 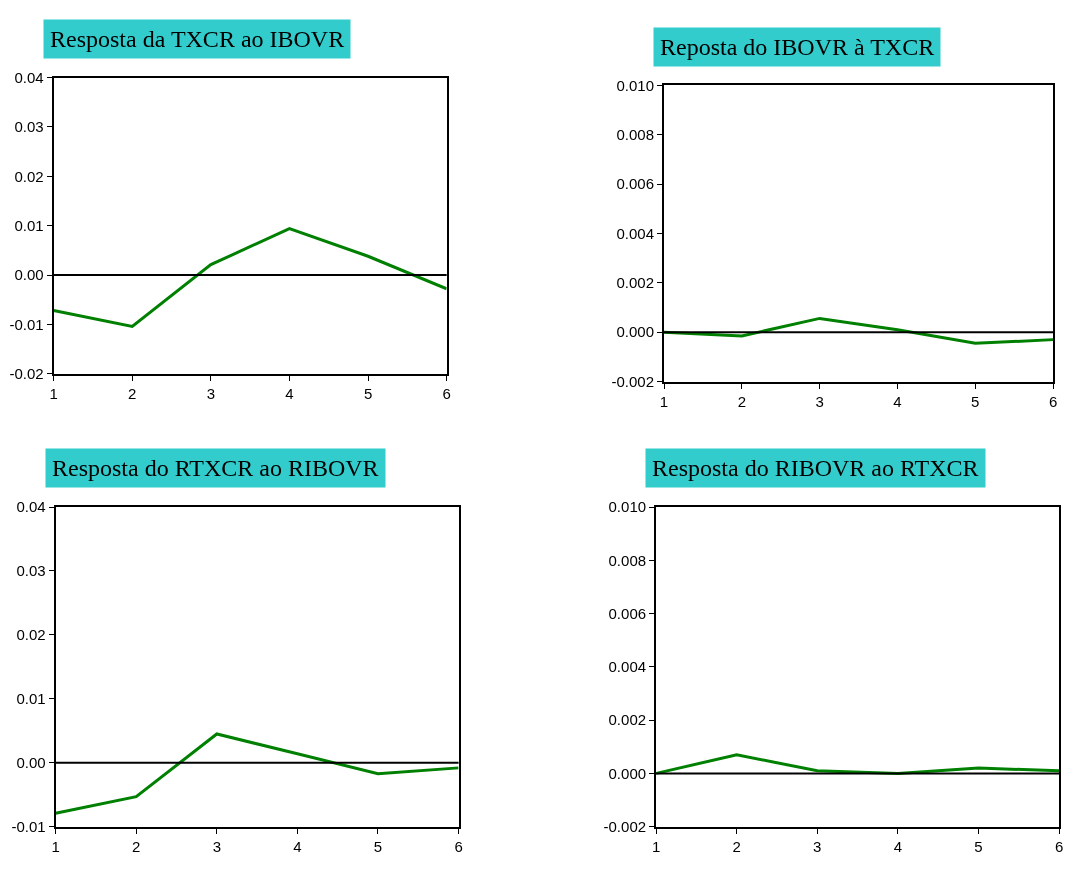 What do you see at coordinates (197, 39) in the screenshot?
I see `chart-title: Resposta da TXCR ao IBOVR` at bounding box center [197, 39].